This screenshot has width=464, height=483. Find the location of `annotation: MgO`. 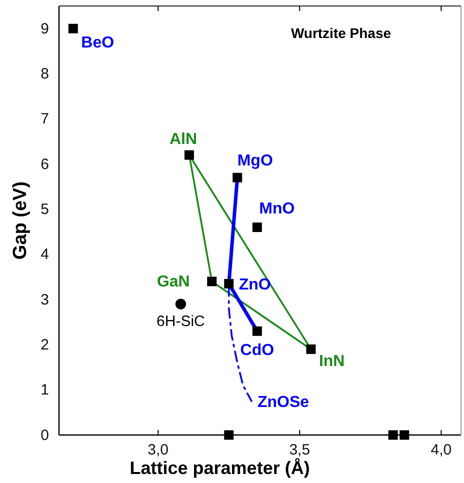

annotation: MgO is located at coordinates (255, 161).